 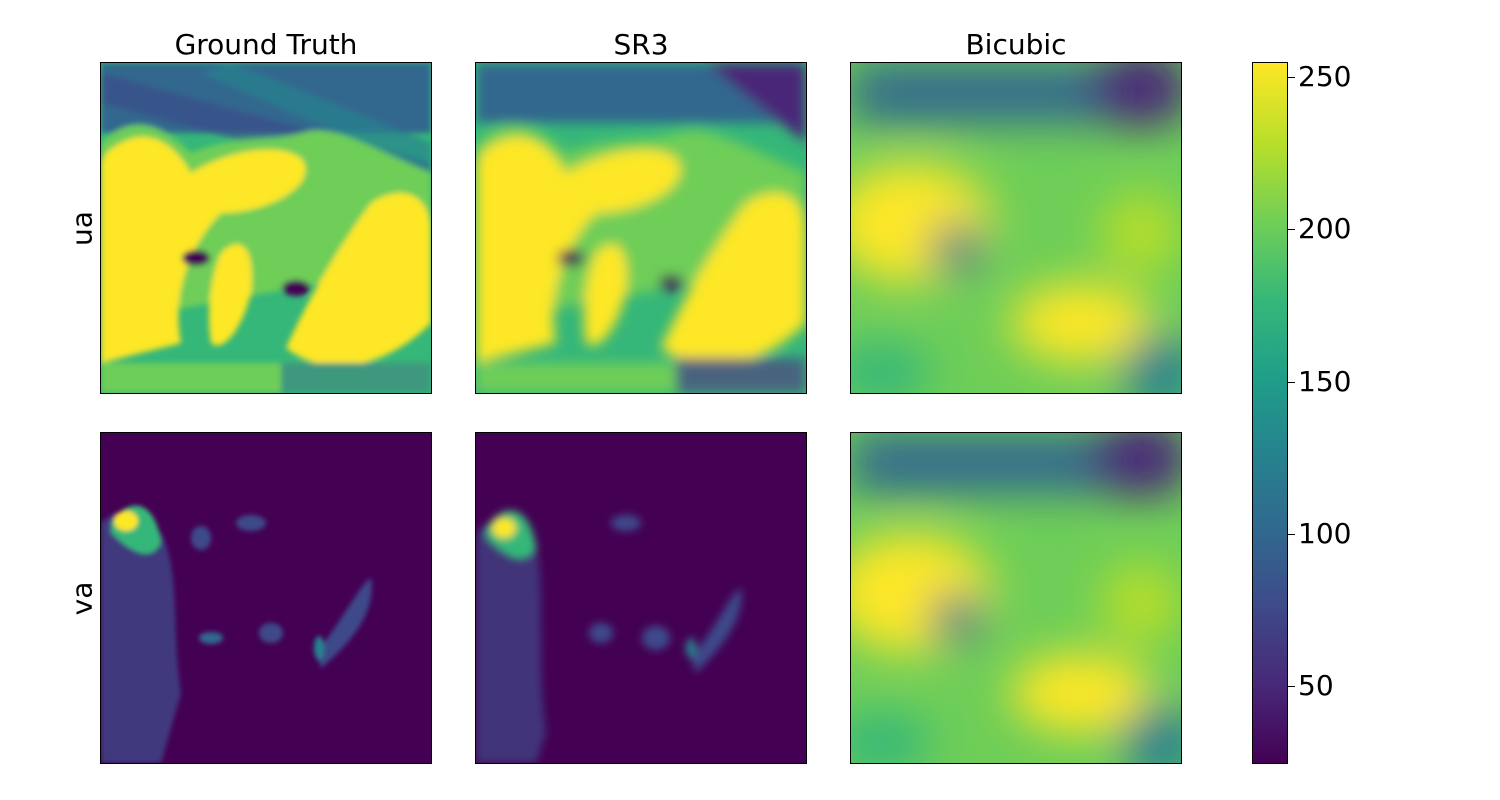 I want to click on heatmap-va-bicubic, so click(x=1016, y=598).